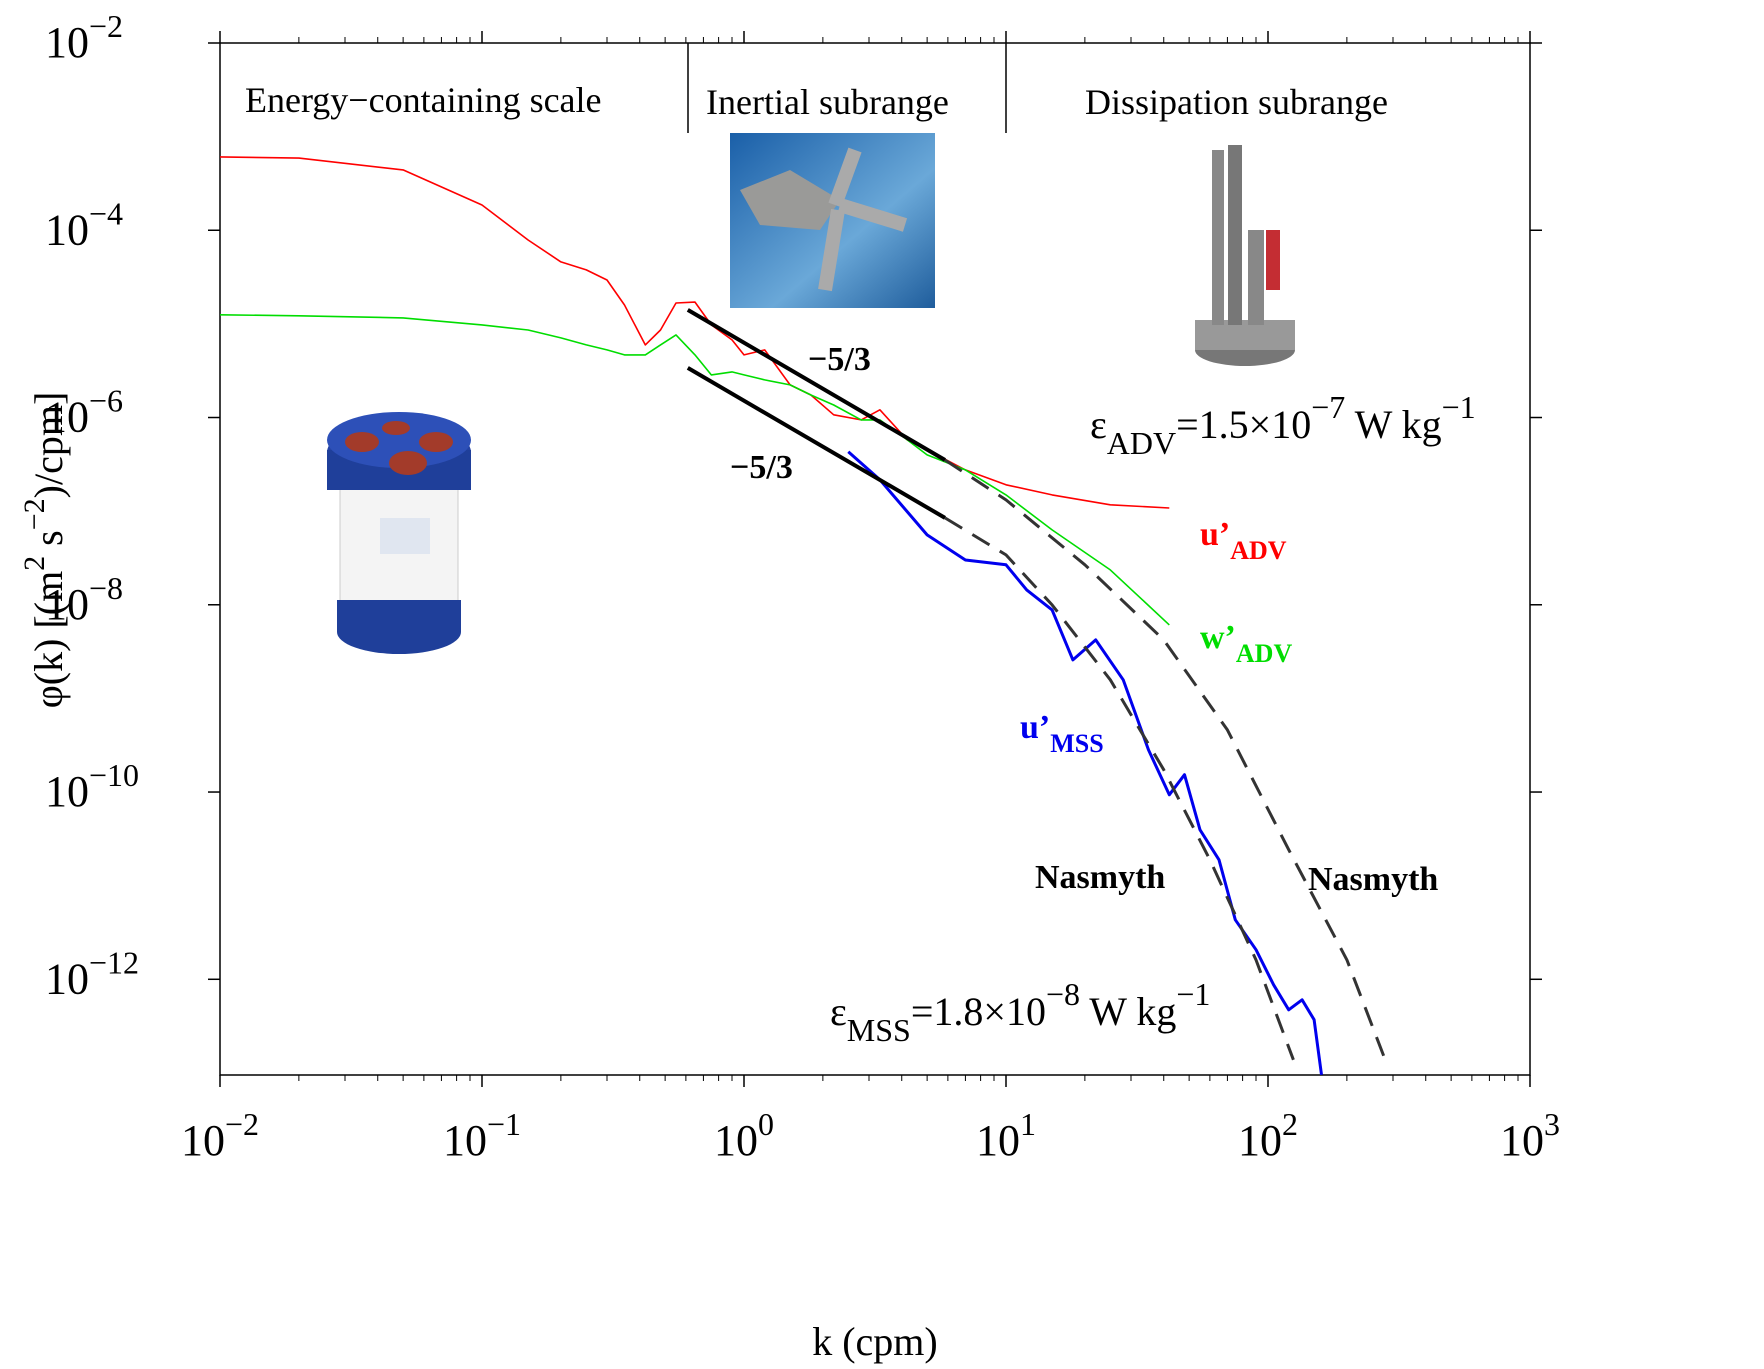 The width and height of the screenshot is (1764, 1369). Describe the element at coordinates (92, 786) in the screenshot. I see `tick-label: 10⁻¹⁰` at that location.